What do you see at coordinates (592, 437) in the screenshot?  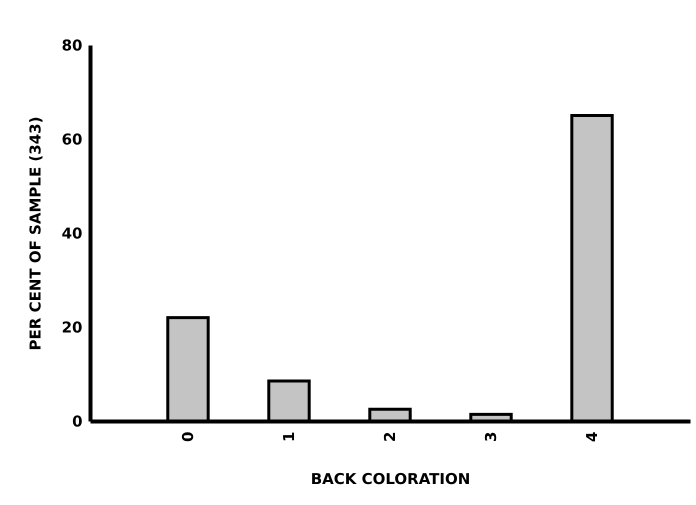 I see `x-tick-label: 4` at bounding box center [592, 437].